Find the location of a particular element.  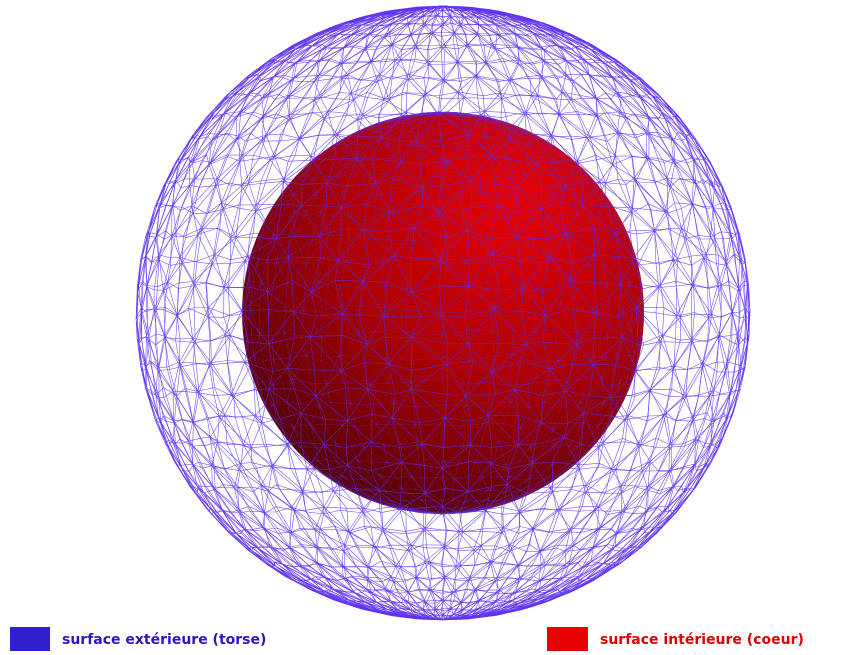

legend-label: surface intérieure (coeur) is located at coordinates (702, 640).